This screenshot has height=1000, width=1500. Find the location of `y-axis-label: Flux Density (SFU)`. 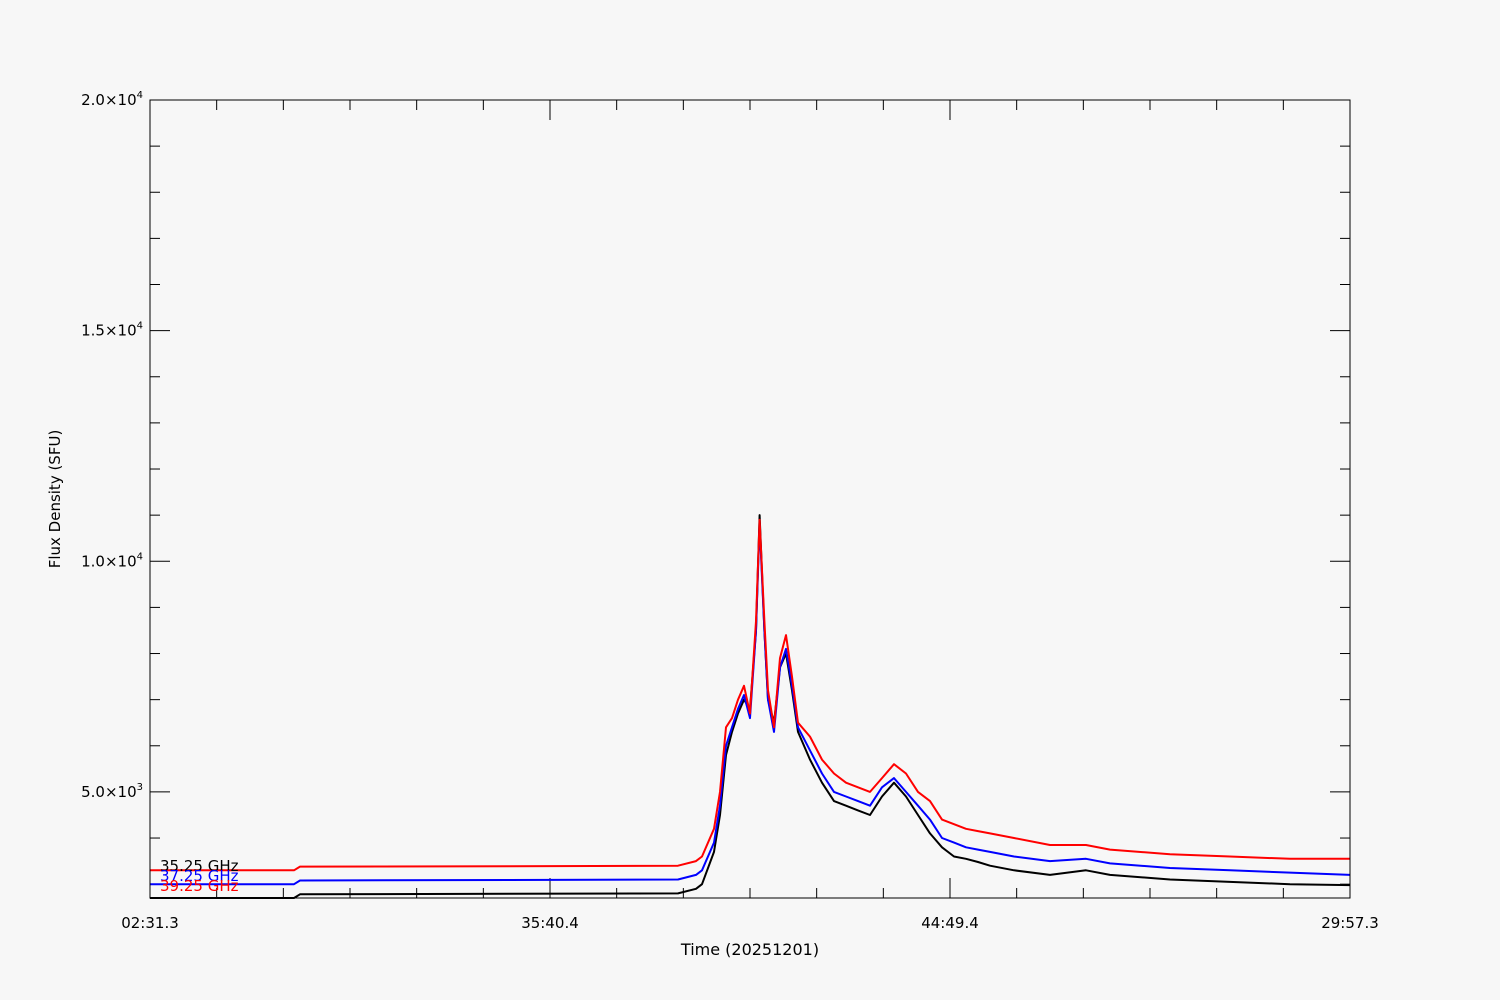

y-axis-label: Flux Density (SFU) is located at coordinates (55, 499).